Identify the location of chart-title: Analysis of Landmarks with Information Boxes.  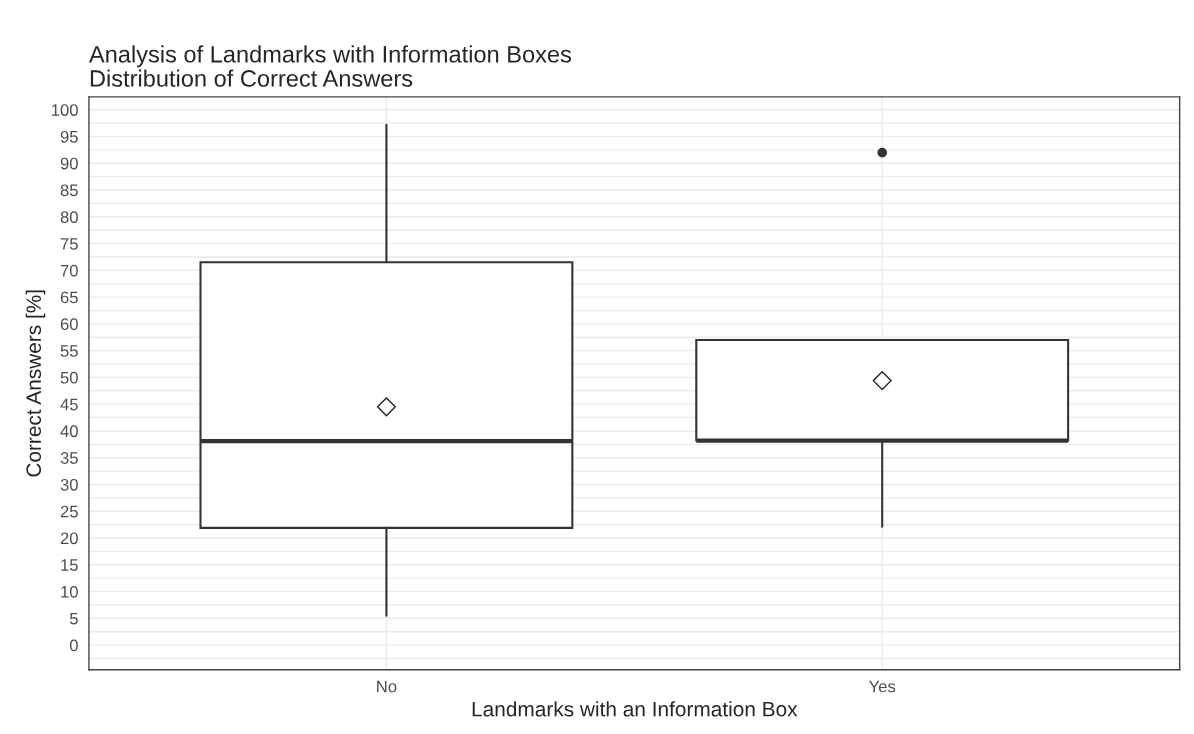
(330, 56).